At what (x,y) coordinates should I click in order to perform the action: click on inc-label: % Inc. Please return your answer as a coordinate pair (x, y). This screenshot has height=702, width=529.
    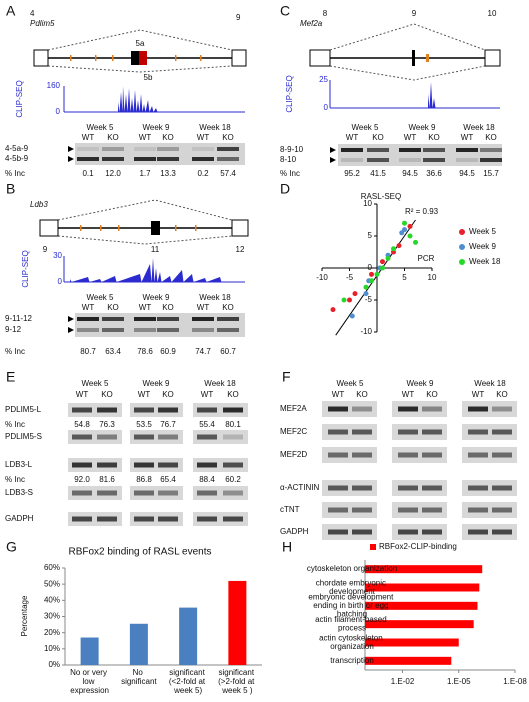
    Looking at the image, I should click on (15, 173).